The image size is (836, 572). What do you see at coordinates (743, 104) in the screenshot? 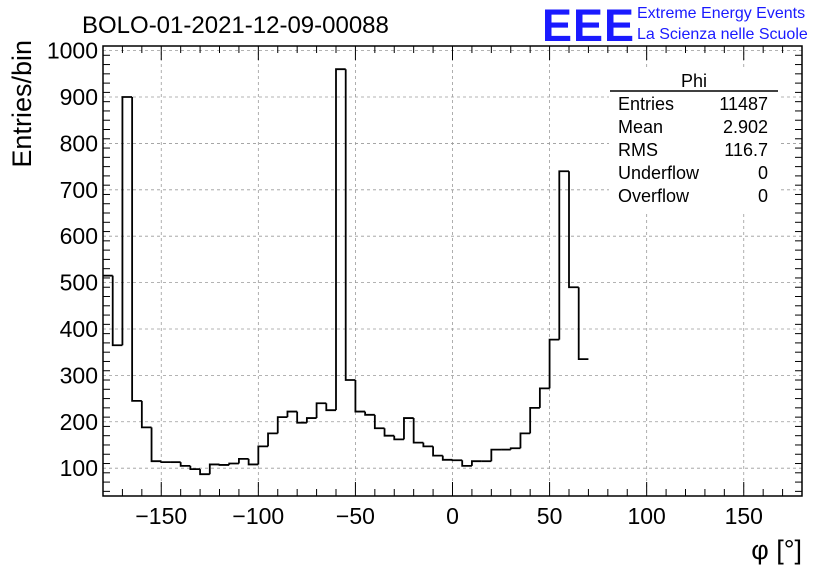
I see `stats-value: 11487` at bounding box center [743, 104].